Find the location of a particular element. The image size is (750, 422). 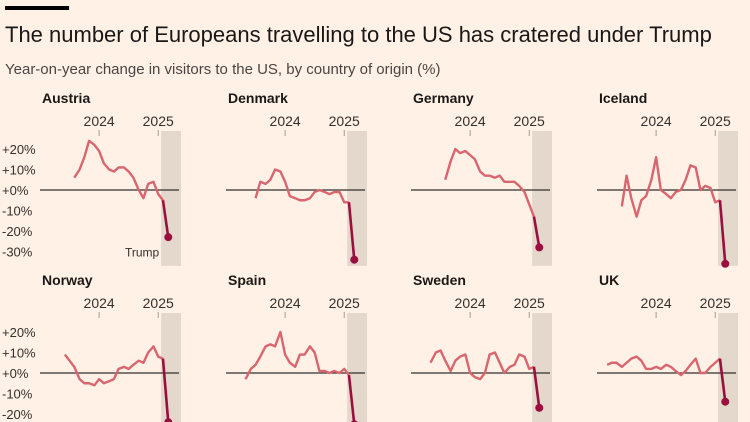

panel-germany: Germany 2024 2025 is located at coordinates (481, 178).